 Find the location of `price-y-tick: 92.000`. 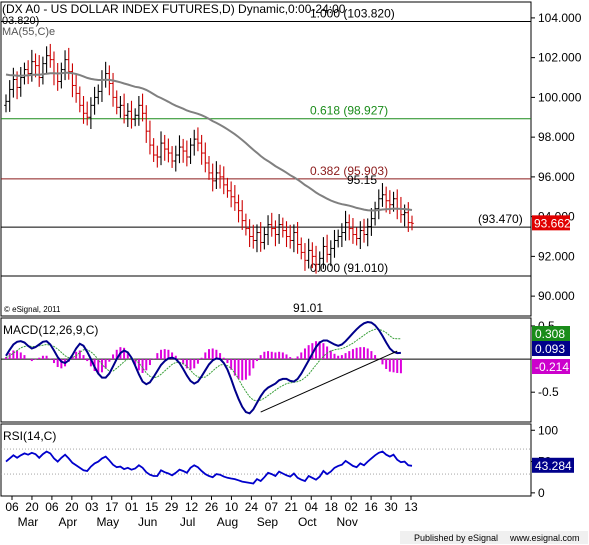

price-y-tick: 92.000 is located at coordinates (556, 256).